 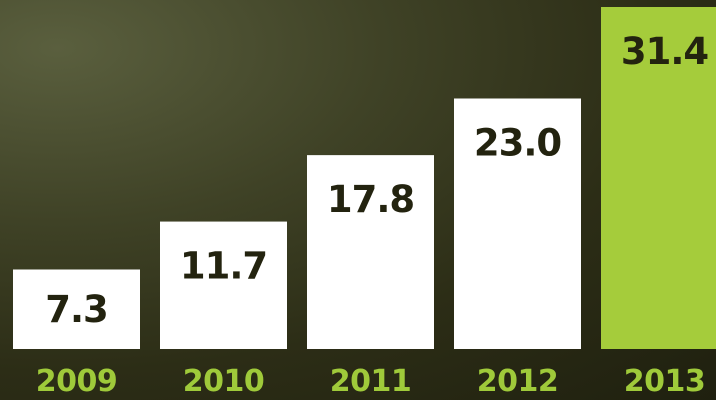 What do you see at coordinates (370, 199) in the screenshot?
I see `value-label-2011: 17.8` at bounding box center [370, 199].